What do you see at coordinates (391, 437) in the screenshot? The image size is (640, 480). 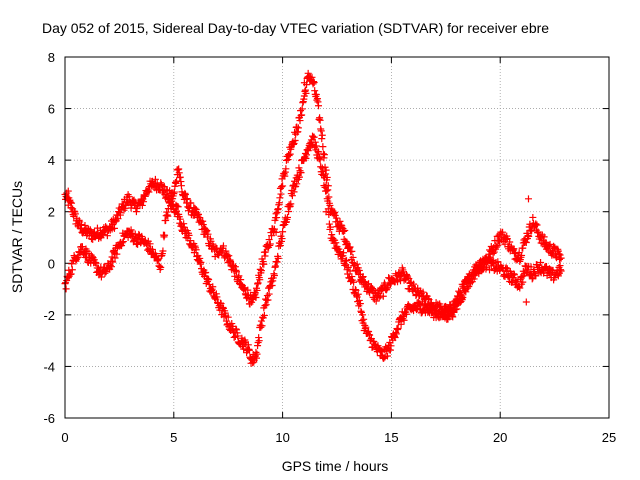 I see `x-tick-label: 15` at bounding box center [391, 437].